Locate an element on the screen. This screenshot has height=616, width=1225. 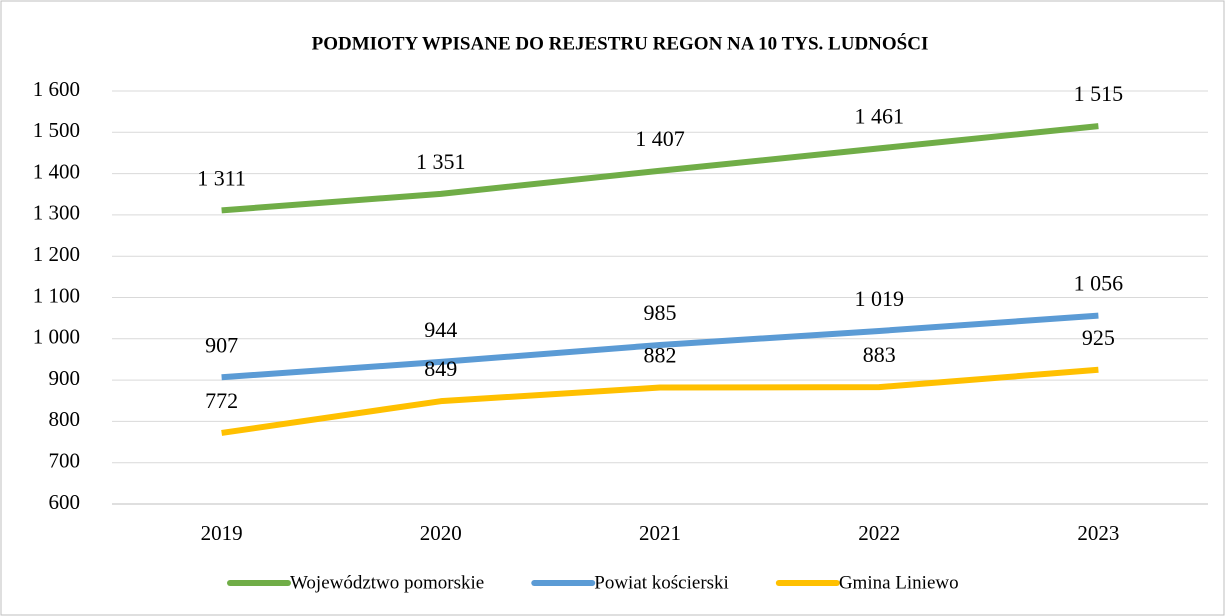
y-tick-label: 700 is located at coordinates (65, 461).